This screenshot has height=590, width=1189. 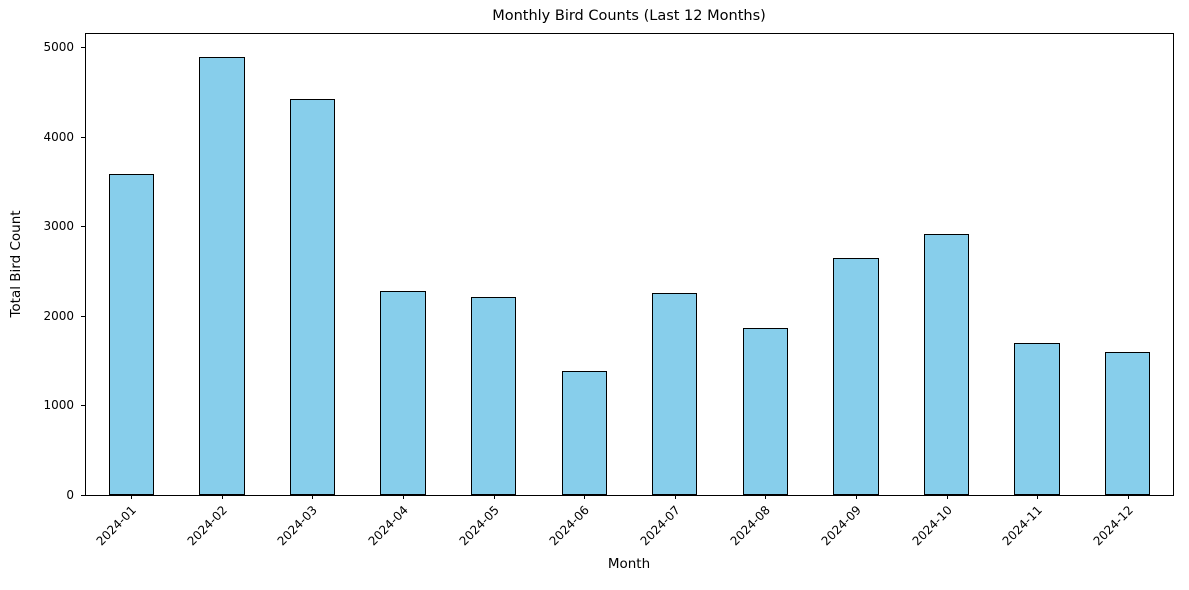 I want to click on x-axis-label: Month, so click(x=629, y=564).